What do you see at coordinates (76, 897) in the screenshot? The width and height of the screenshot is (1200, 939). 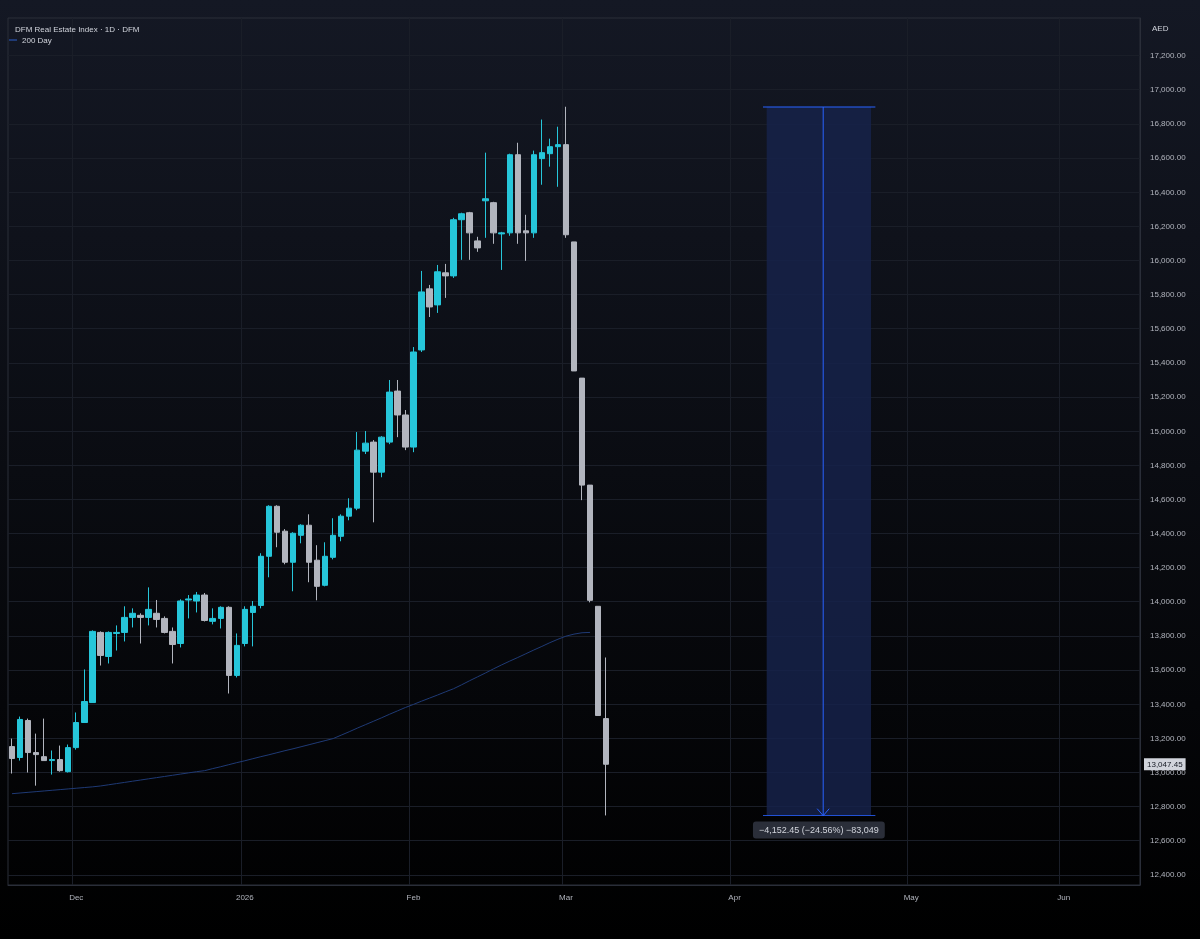 I see `x-tick-label: Dec` at bounding box center [76, 897].